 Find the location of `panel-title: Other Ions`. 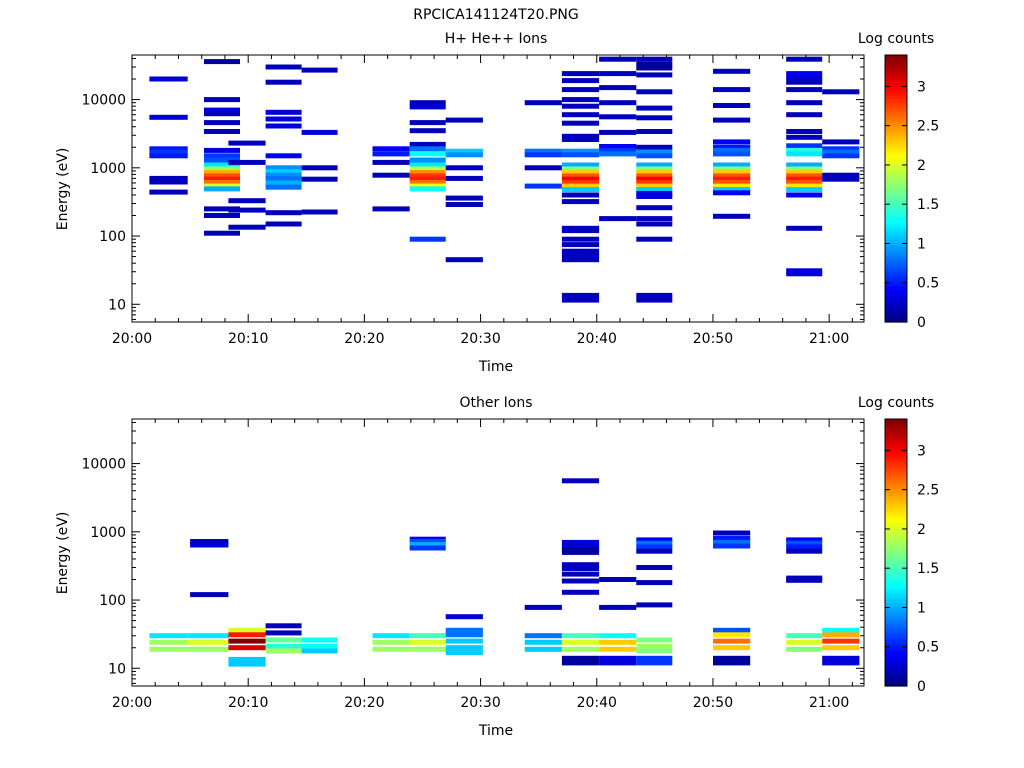

panel-title: Other Ions is located at coordinates (495, 403).